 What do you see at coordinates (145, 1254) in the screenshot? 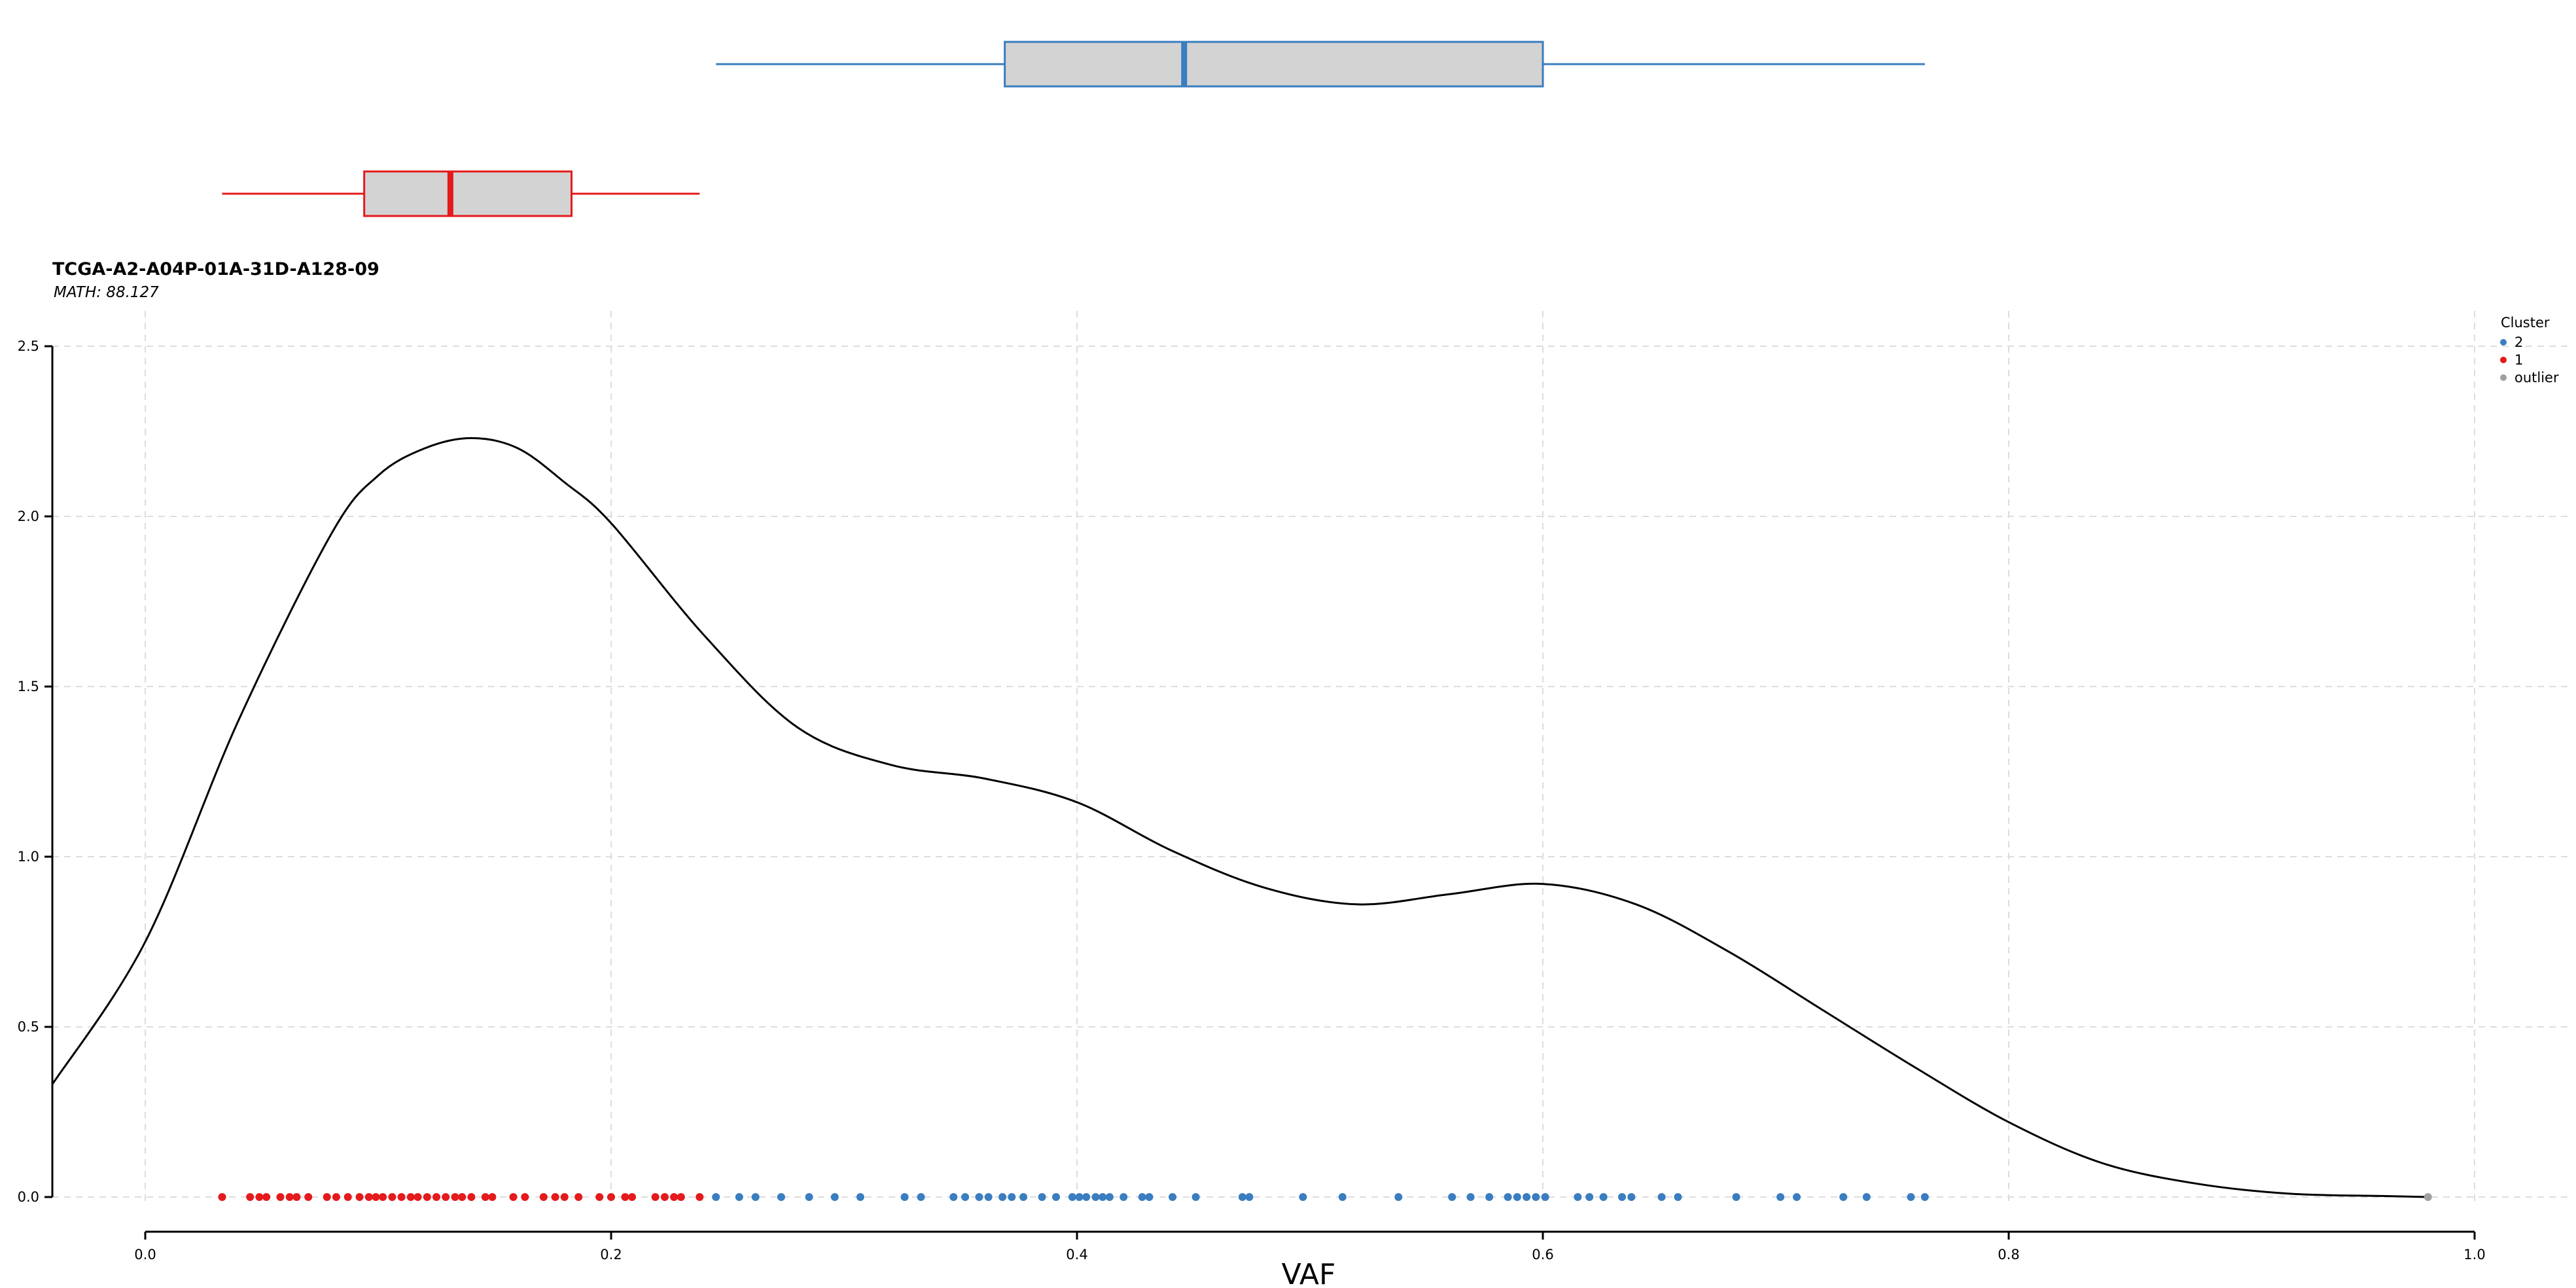
I see `x-tick-label: 0.0` at bounding box center [145, 1254].